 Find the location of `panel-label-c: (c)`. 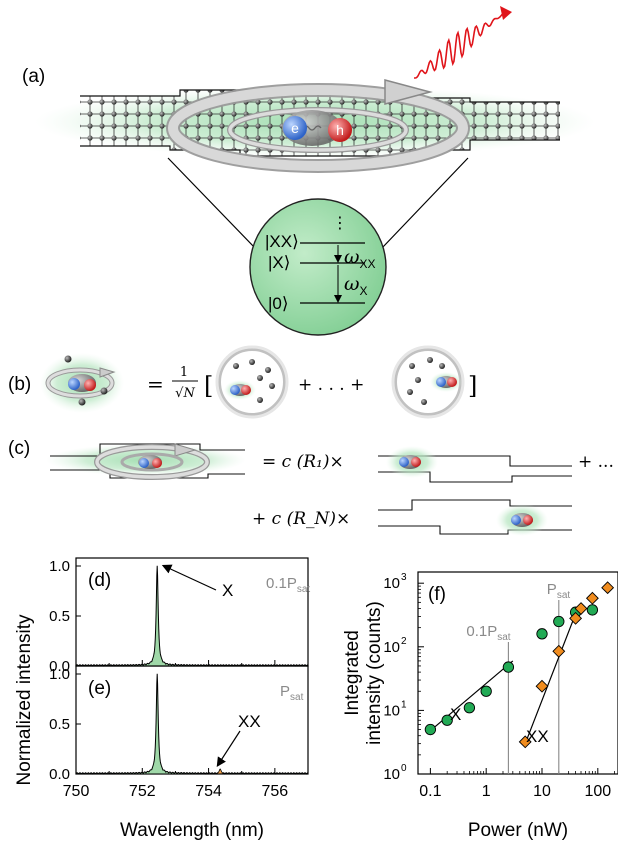

panel-label-c: (c) is located at coordinates (19, 448).